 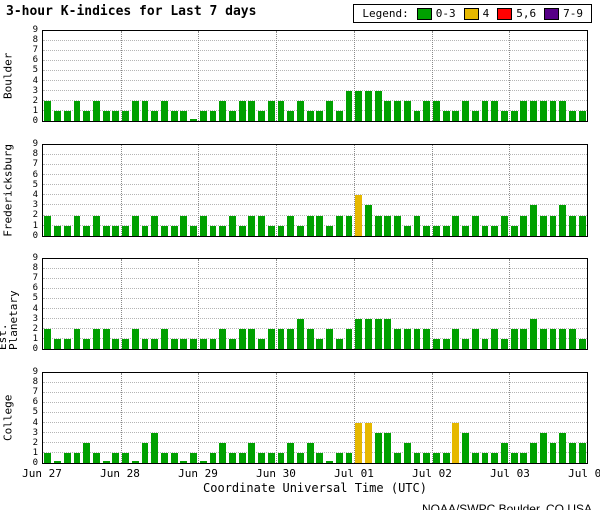 I want to click on x-tick-label: Jul 04, so click(x=584, y=473).